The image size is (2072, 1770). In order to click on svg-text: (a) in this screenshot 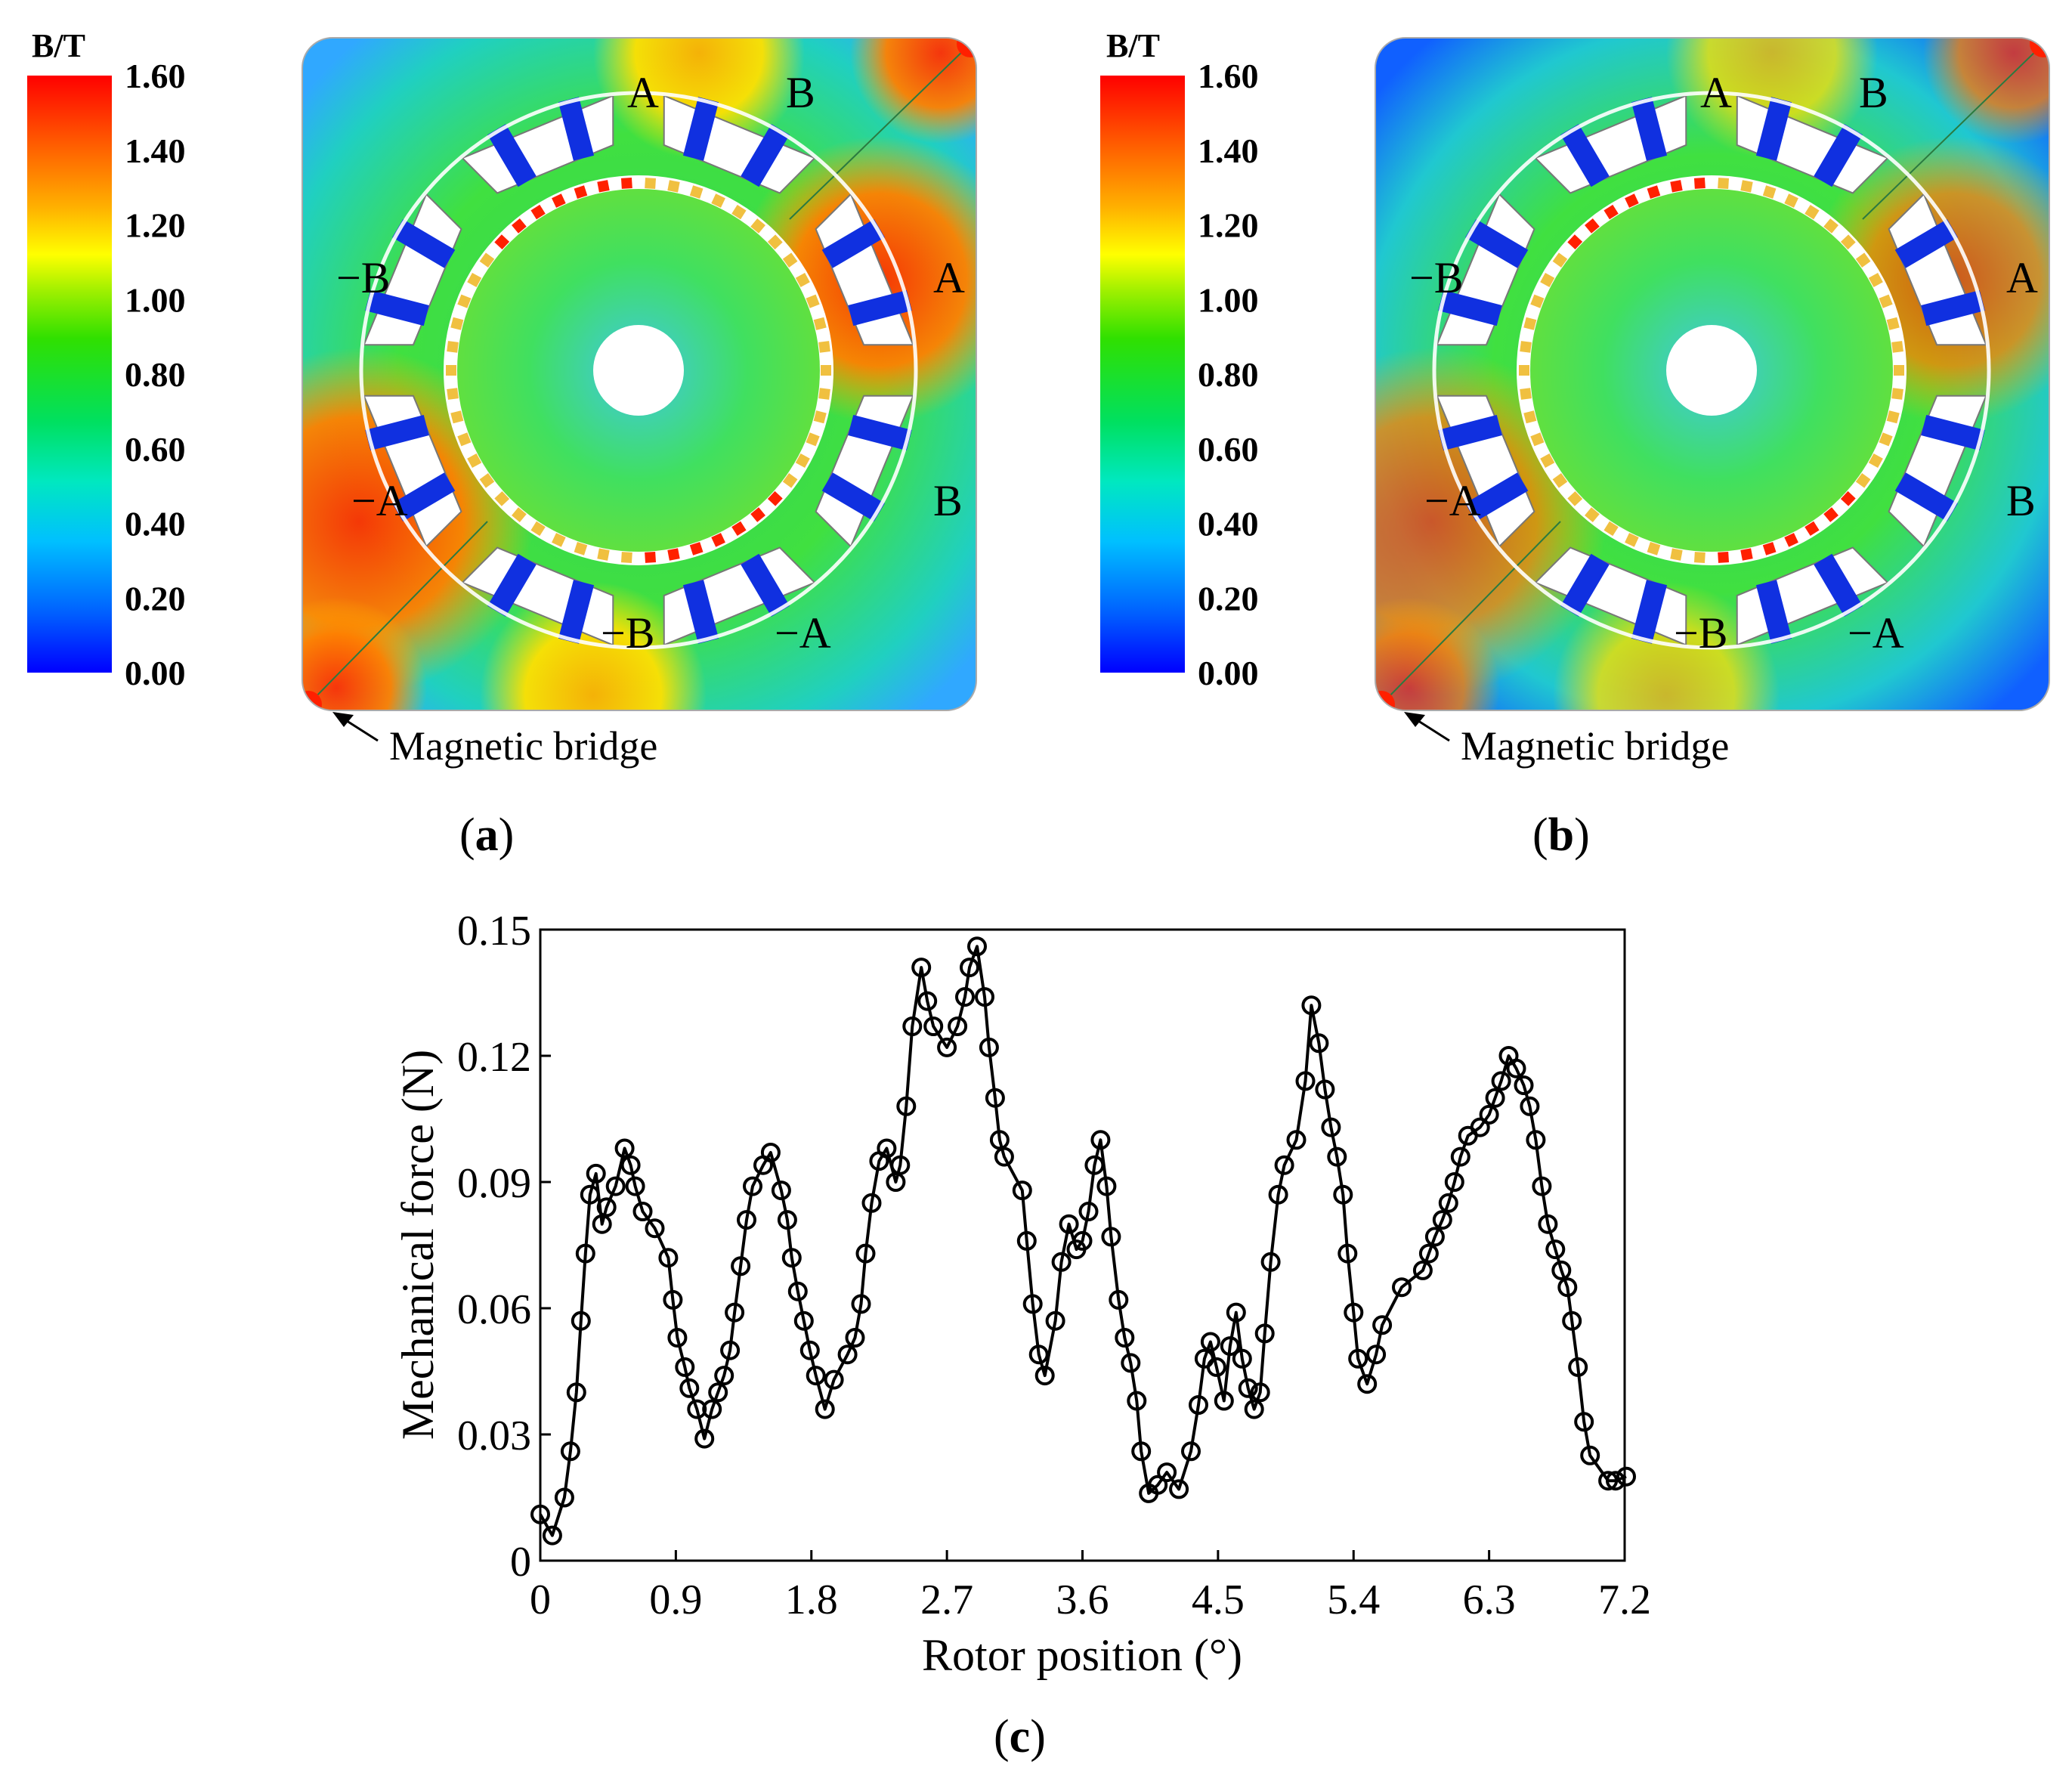, I will do `click(487, 835)`.